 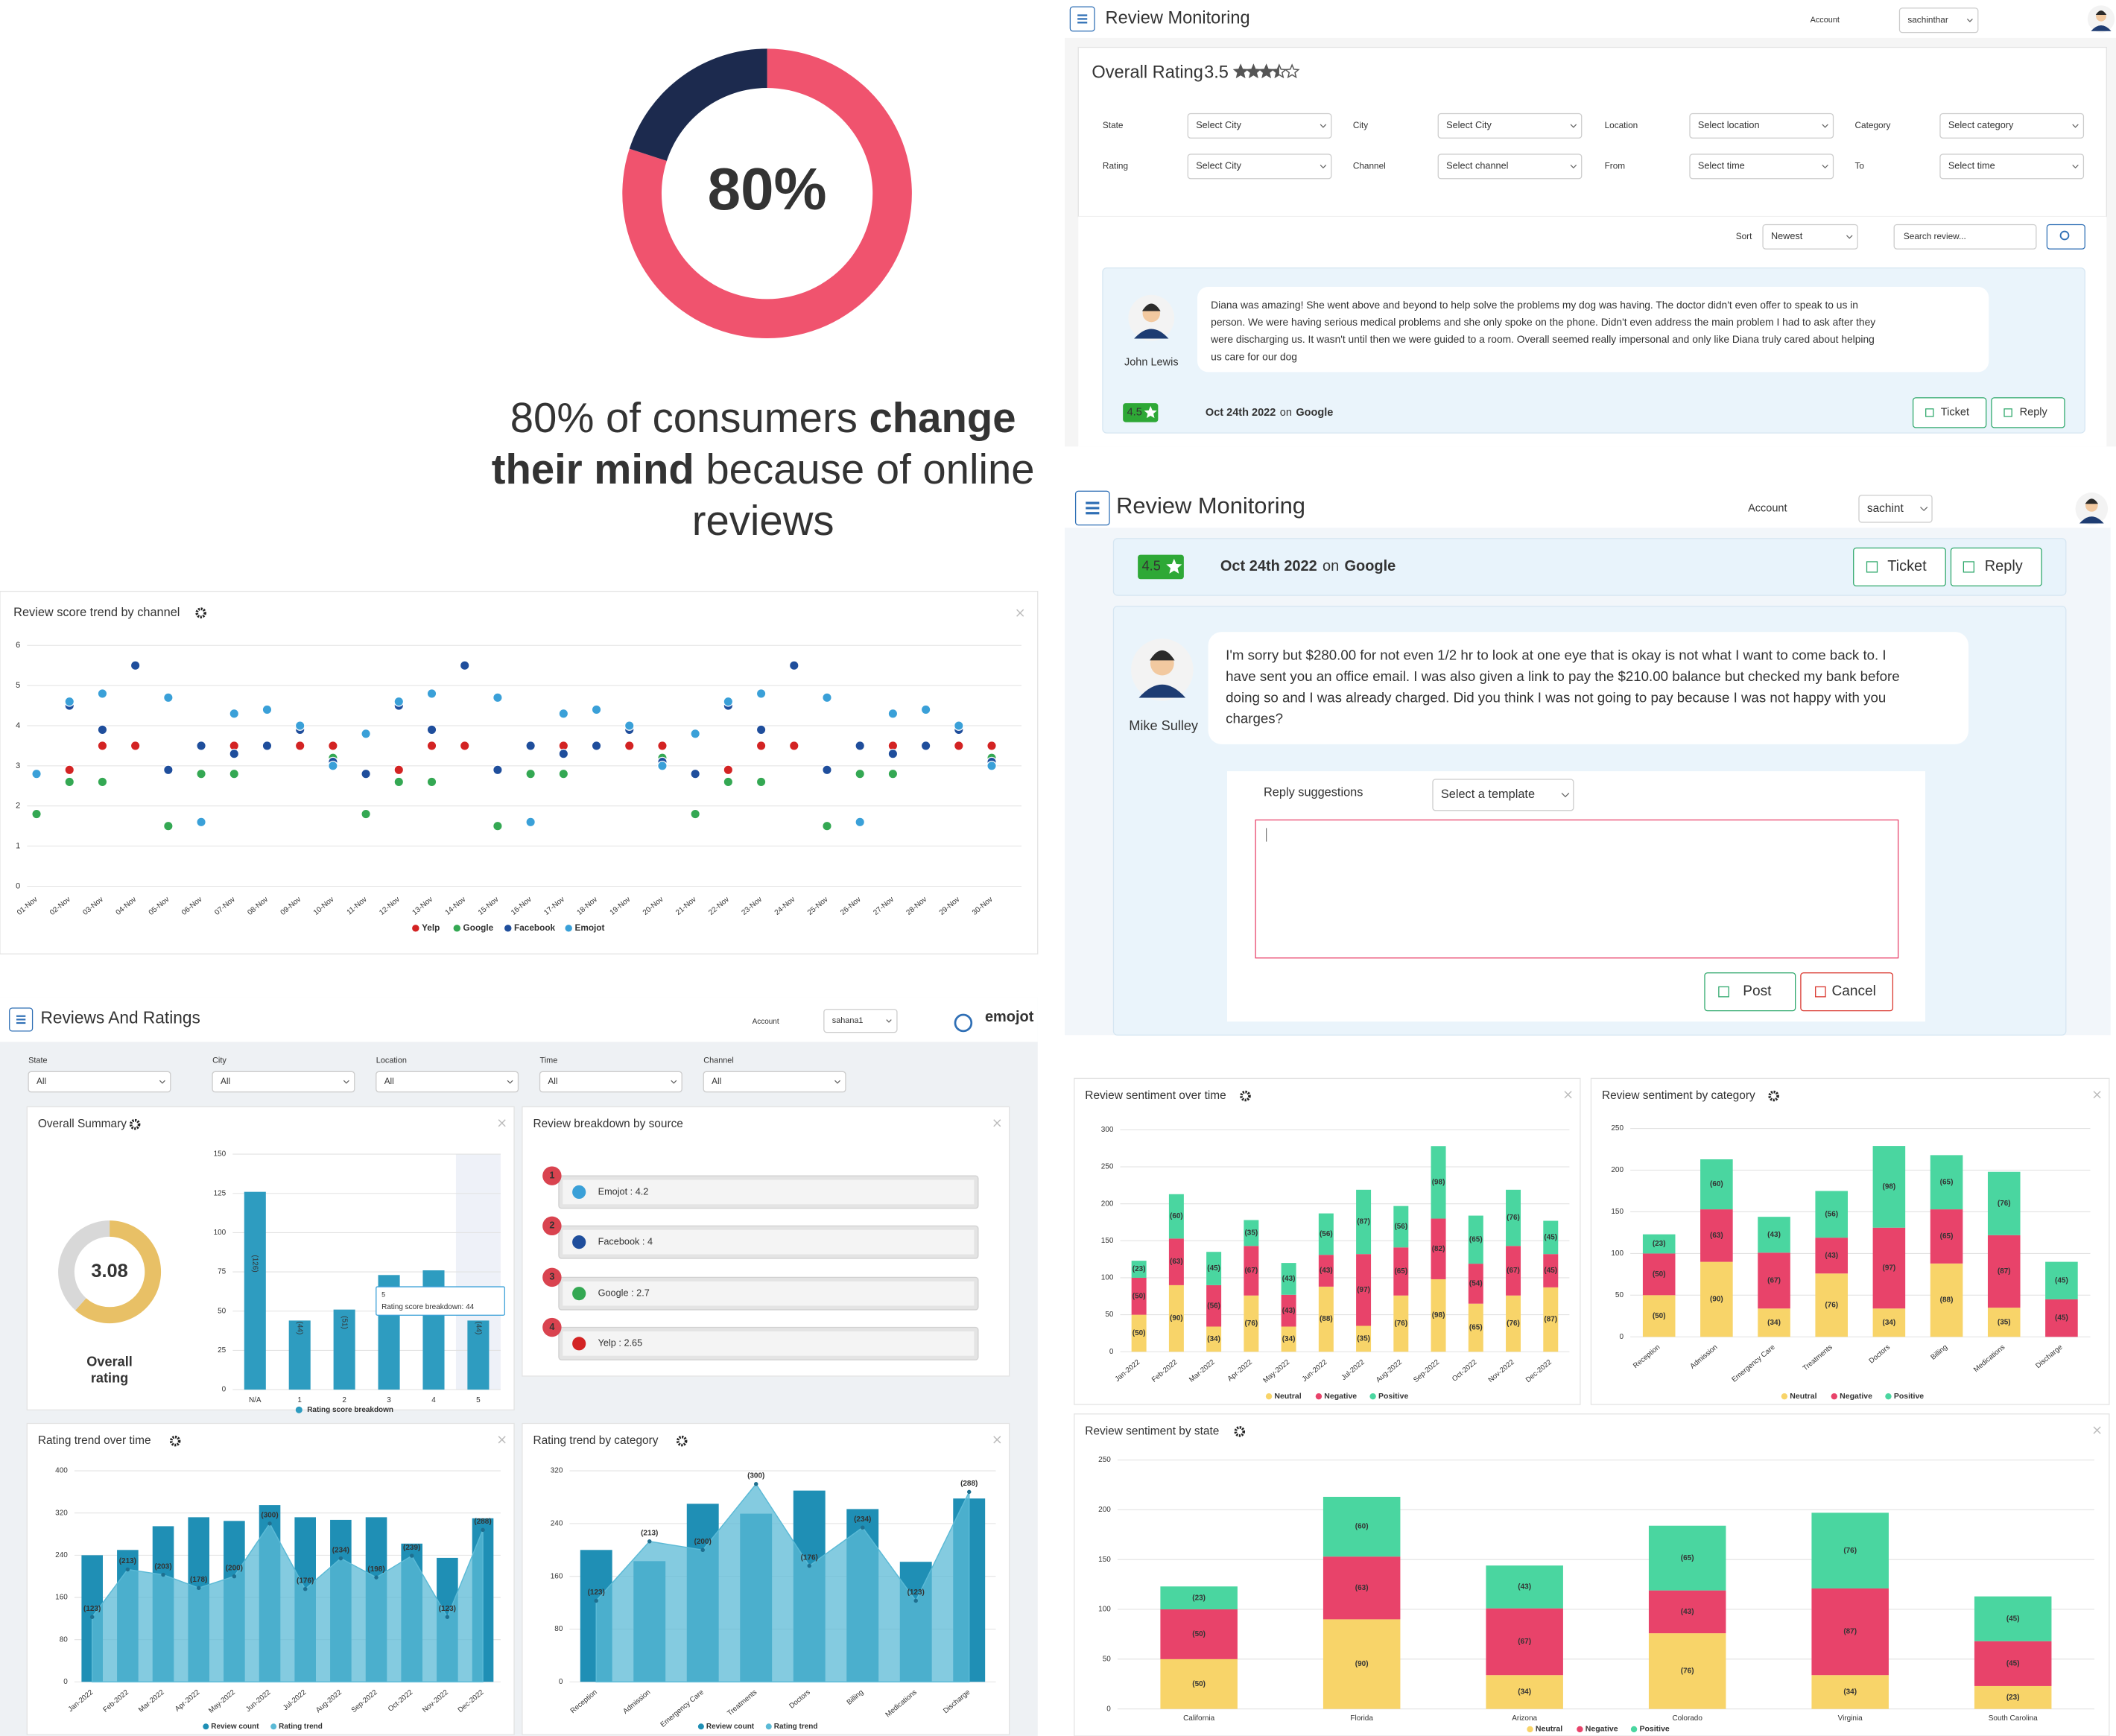 I want to click on legend-label: Neutral, so click(x=1287, y=1396).